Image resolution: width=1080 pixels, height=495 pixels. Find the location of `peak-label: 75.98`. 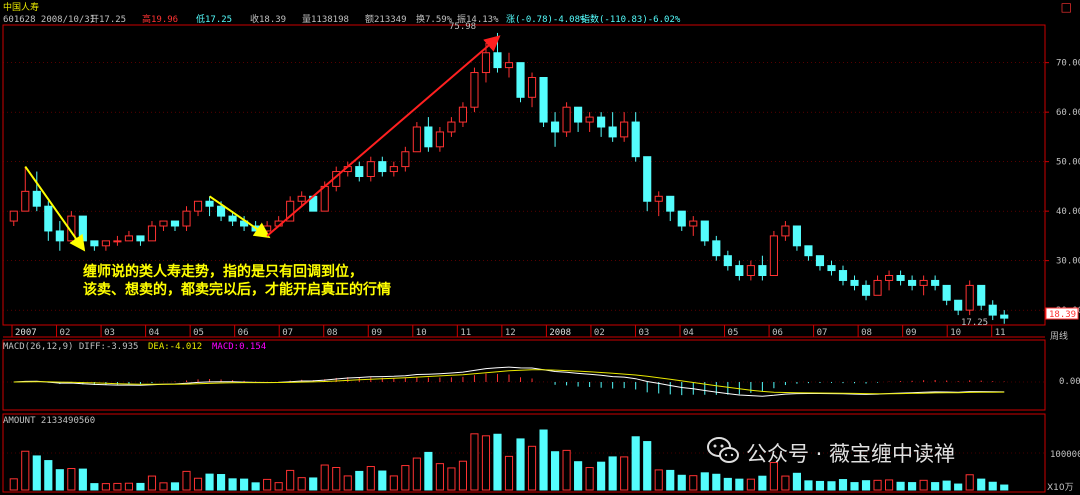

peak-label: 75.98 is located at coordinates (462, 27).